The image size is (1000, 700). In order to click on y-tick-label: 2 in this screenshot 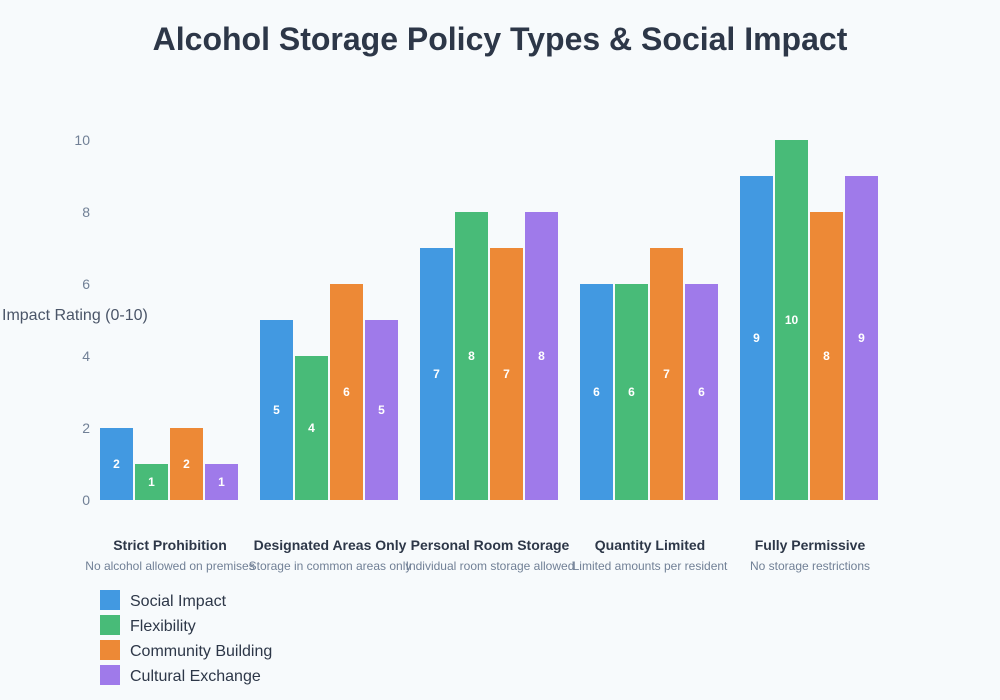, I will do `click(86, 428)`.